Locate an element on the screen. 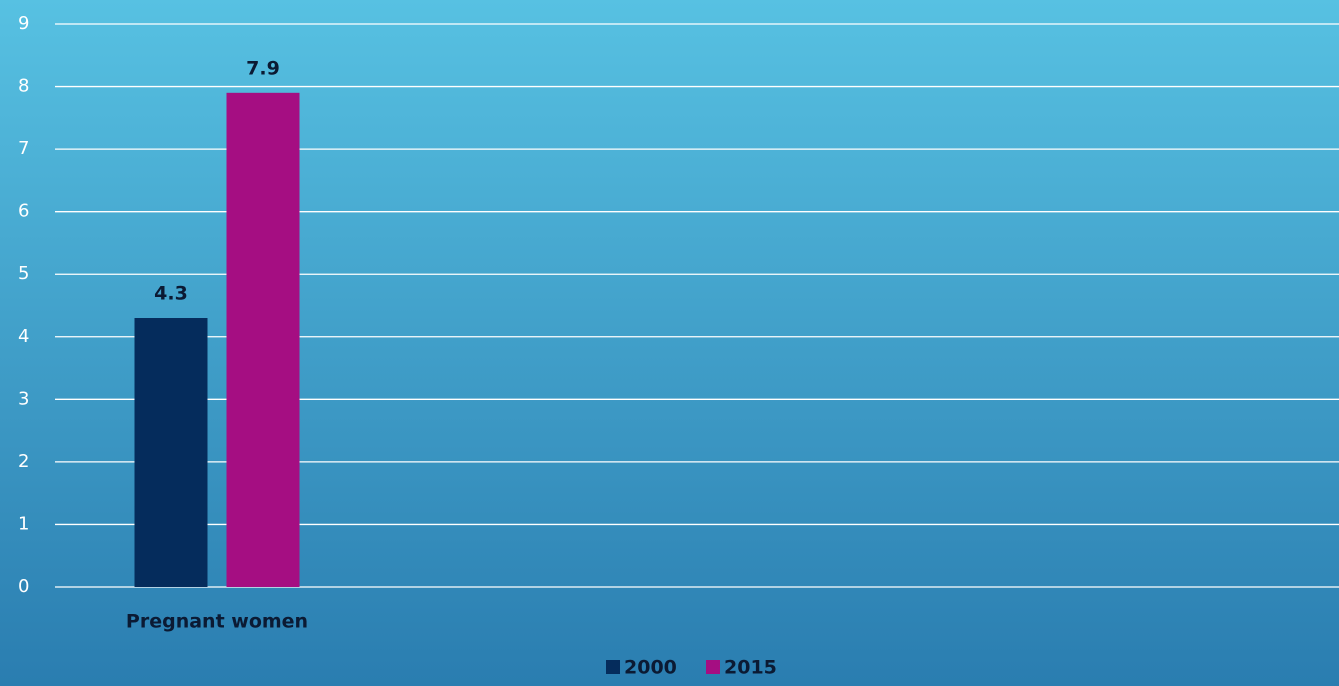 This screenshot has height=686, width=1339. y-tick-label: 6 is located at coordinates (23, 211).